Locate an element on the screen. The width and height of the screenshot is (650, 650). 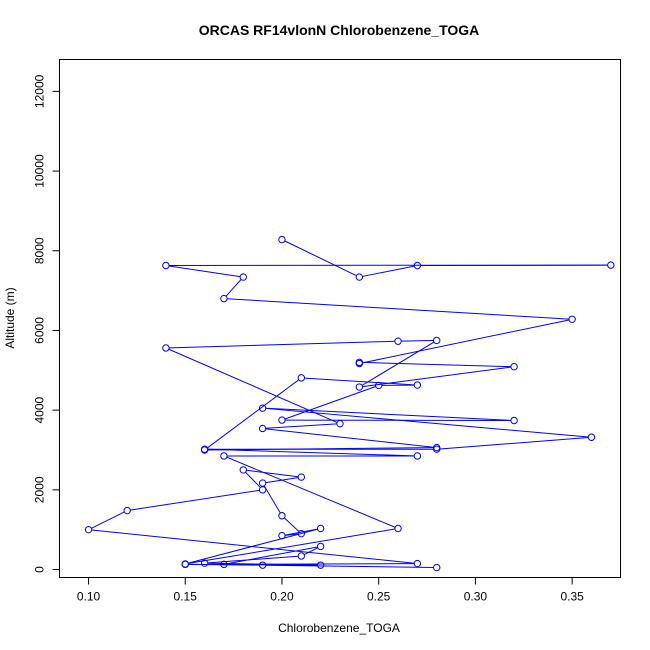
y-tick-label: 8000 is located at coordinates (40, 250).